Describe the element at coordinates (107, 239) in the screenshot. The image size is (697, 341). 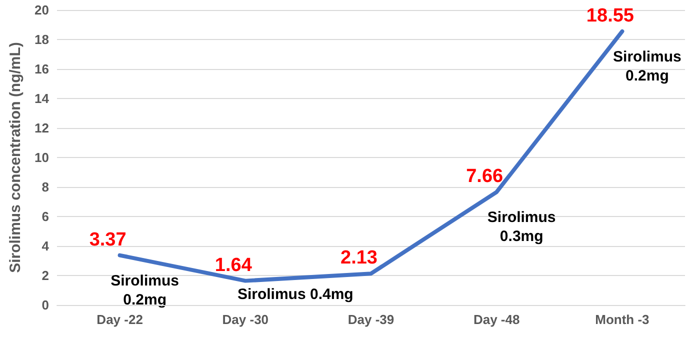
I see `data-label: 3.37` at that location.